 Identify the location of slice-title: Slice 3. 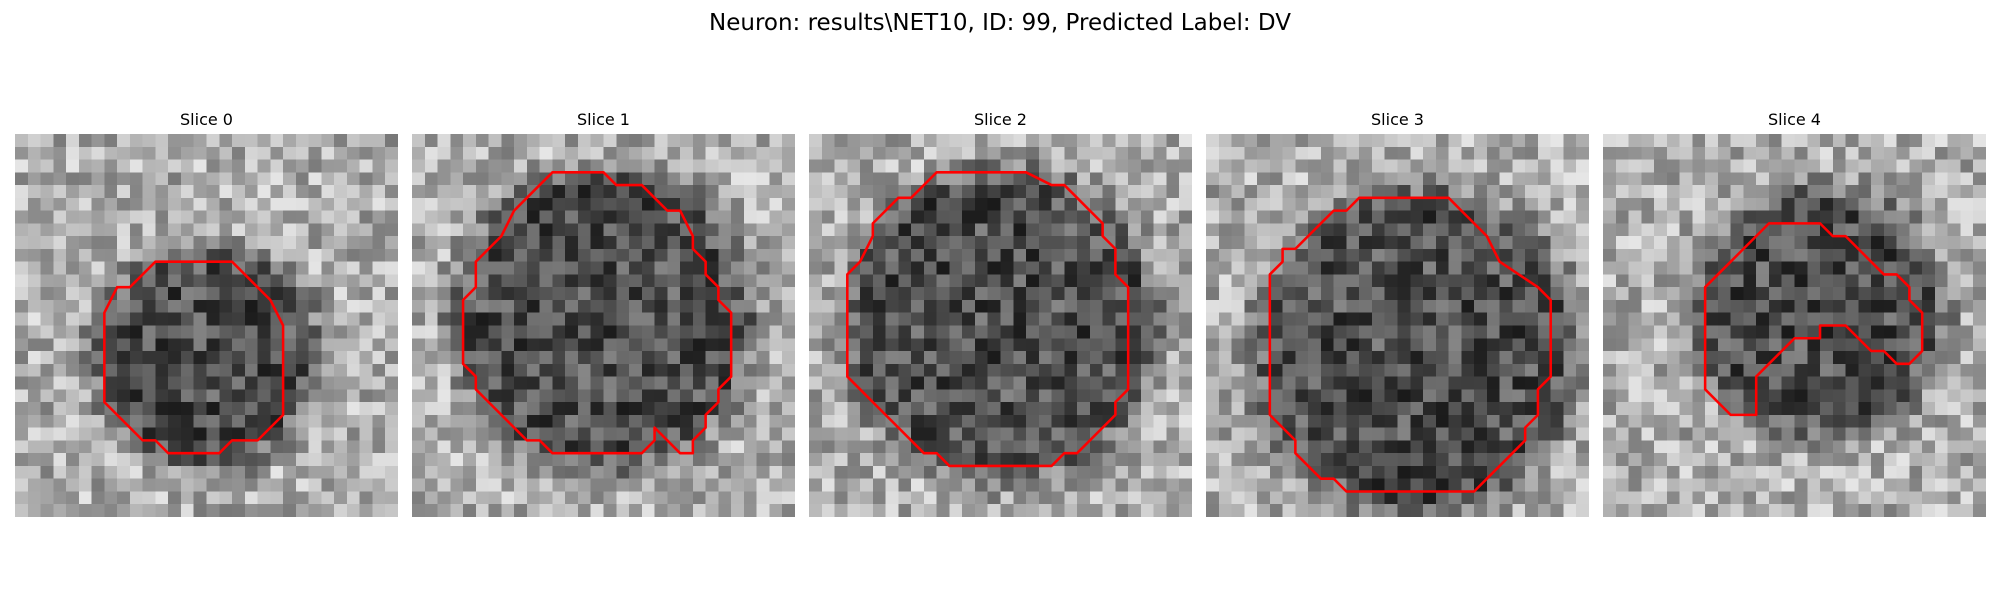
(1397, 119).